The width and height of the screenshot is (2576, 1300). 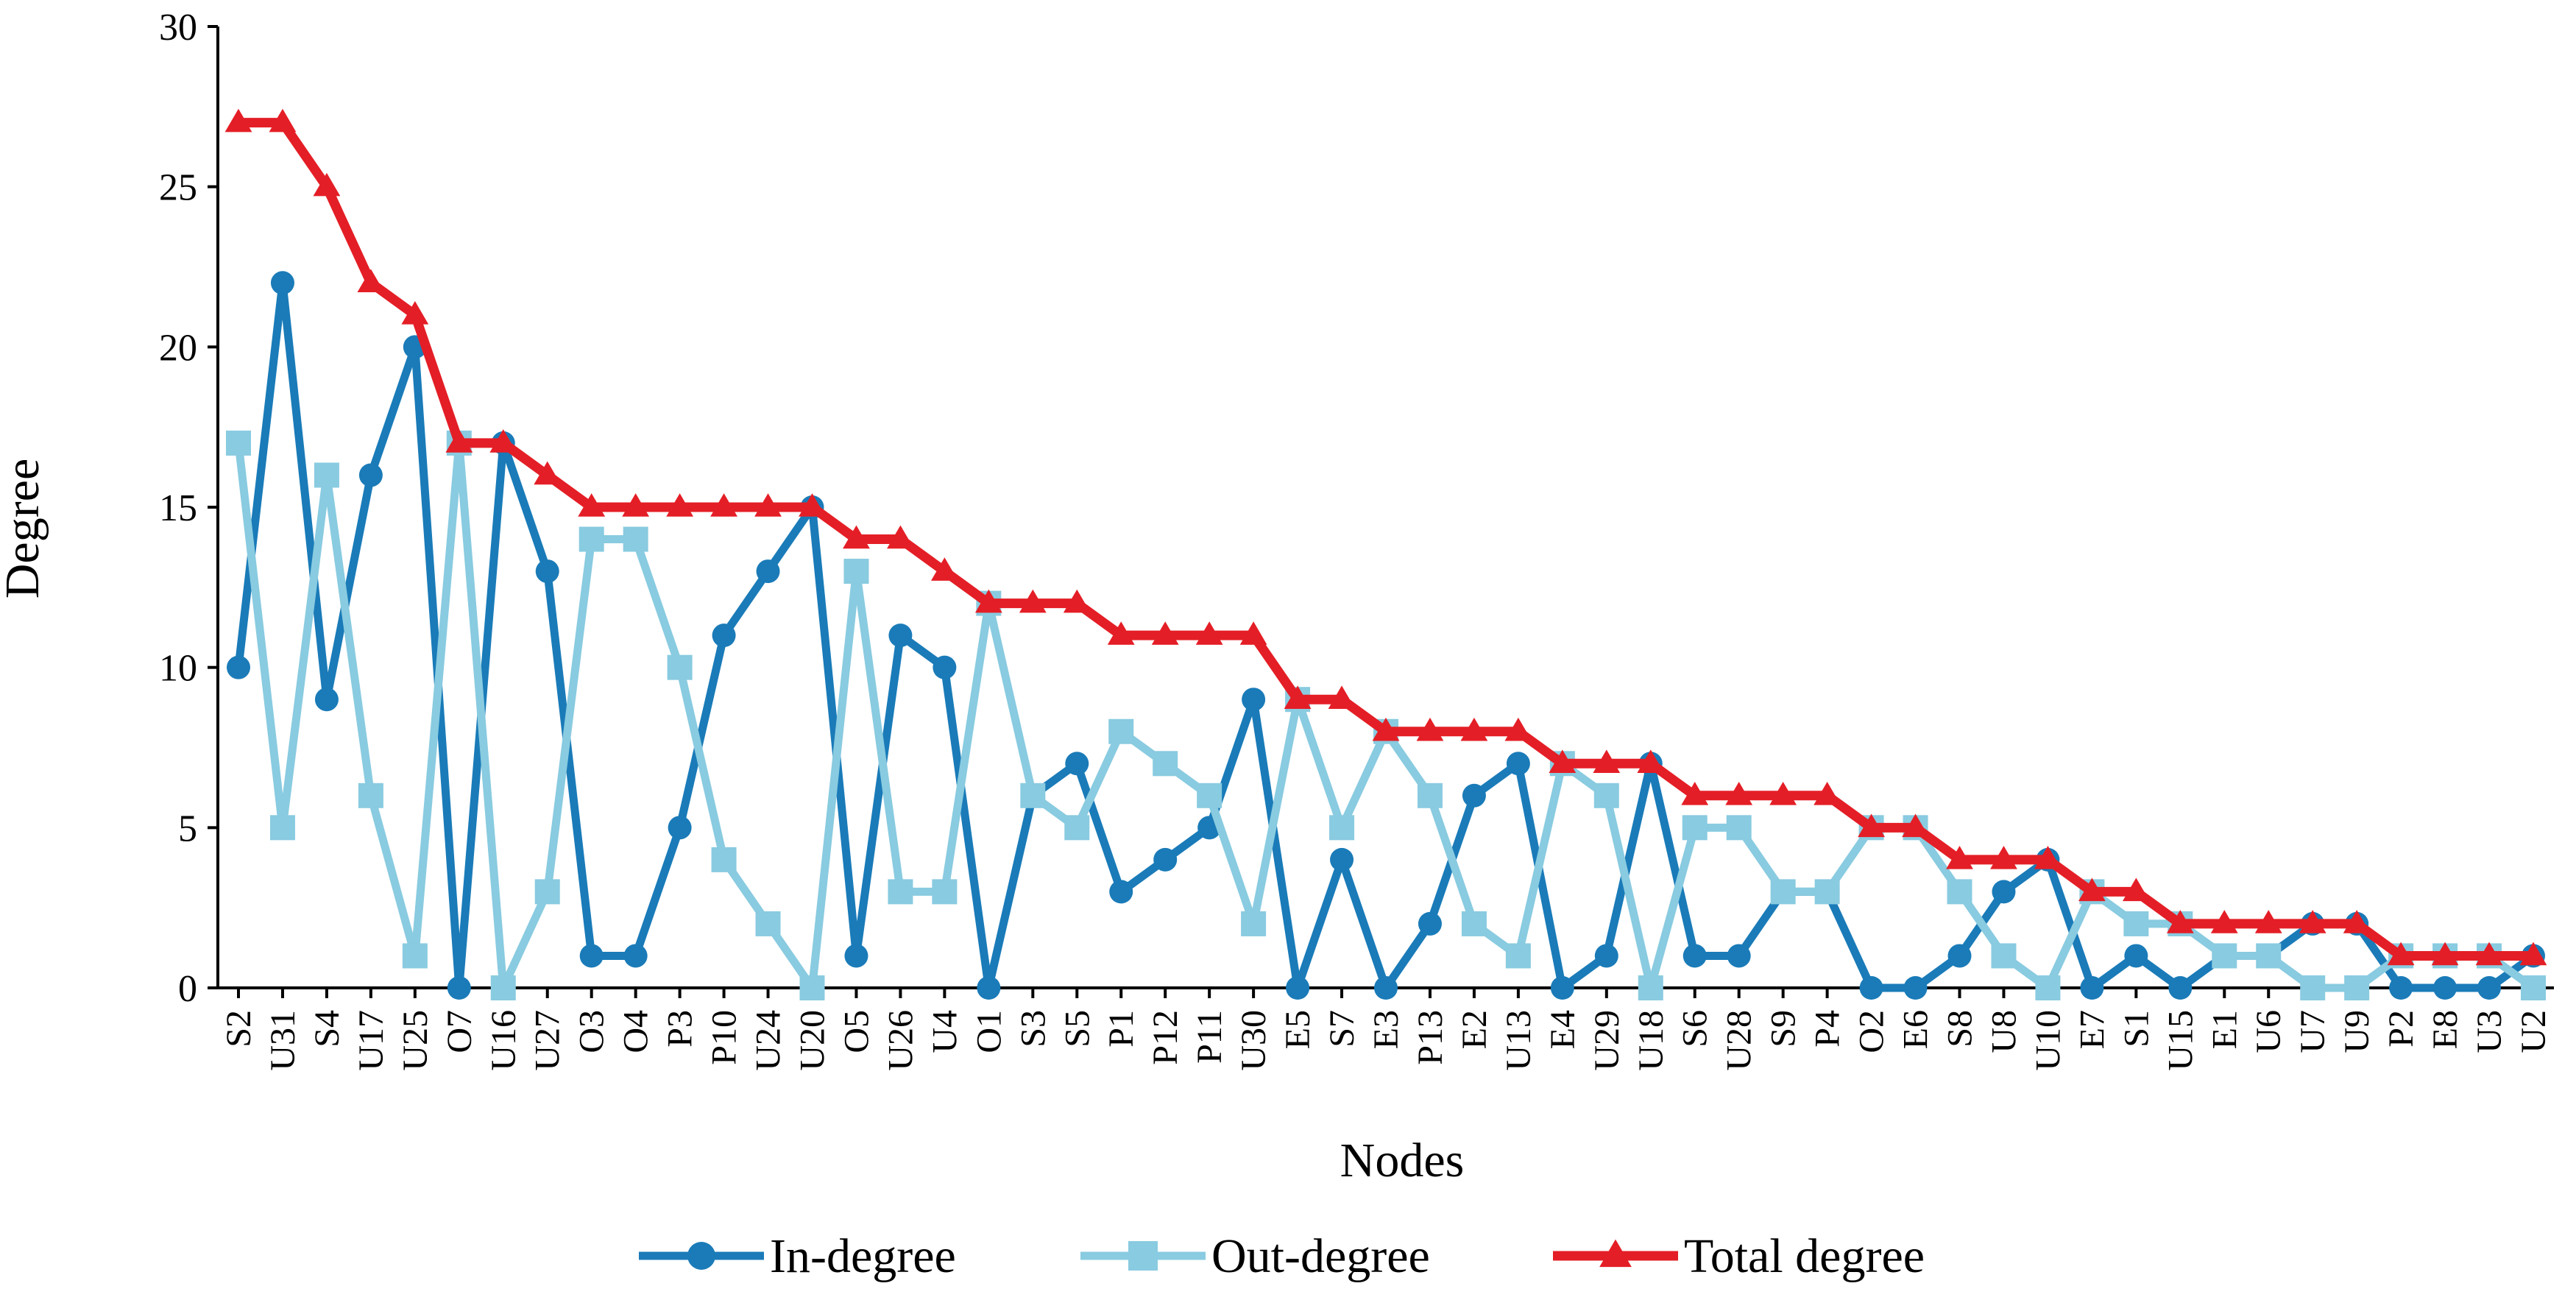 I want to click on legend-label: In-degree, so click(x=863, y=1256).